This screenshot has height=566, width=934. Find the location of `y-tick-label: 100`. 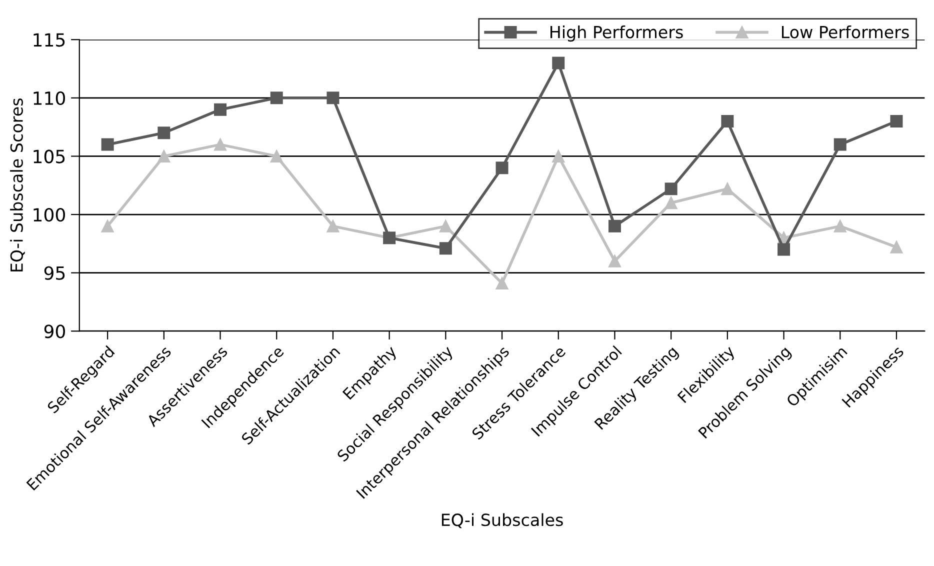

y-tick-label: 100 is located at coordinates (49, 215).